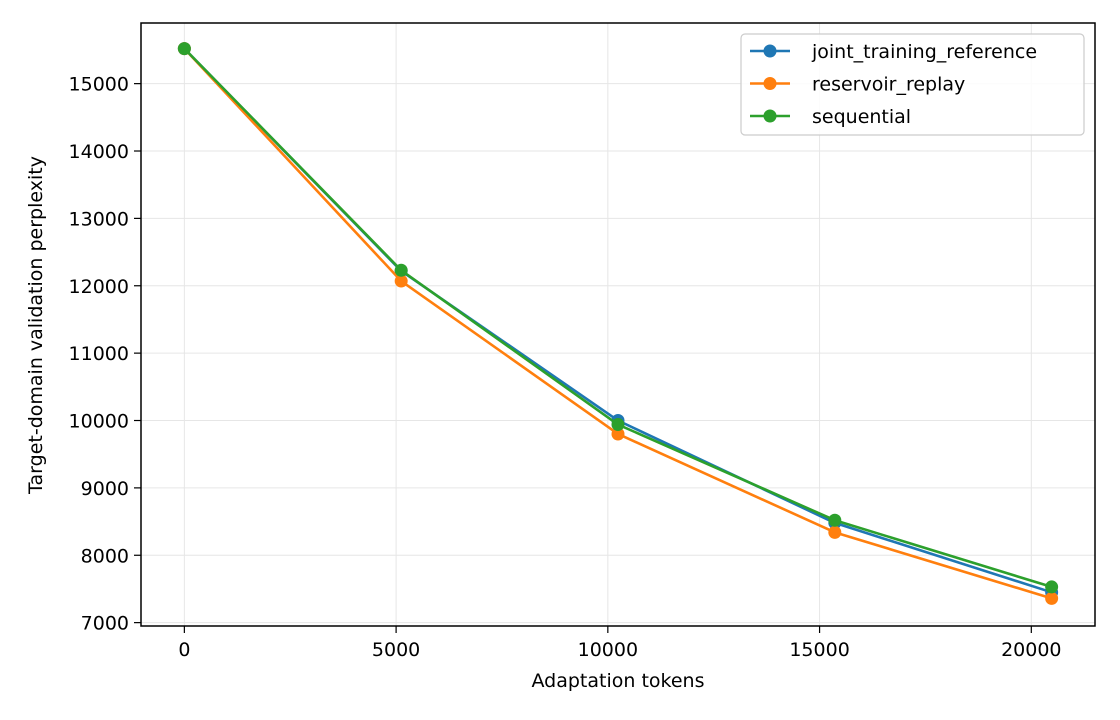 This screenshot has width=1120, height=720. I want to click on legend-label-reservoir-replay: reservoir_replay, so click(888, 85).